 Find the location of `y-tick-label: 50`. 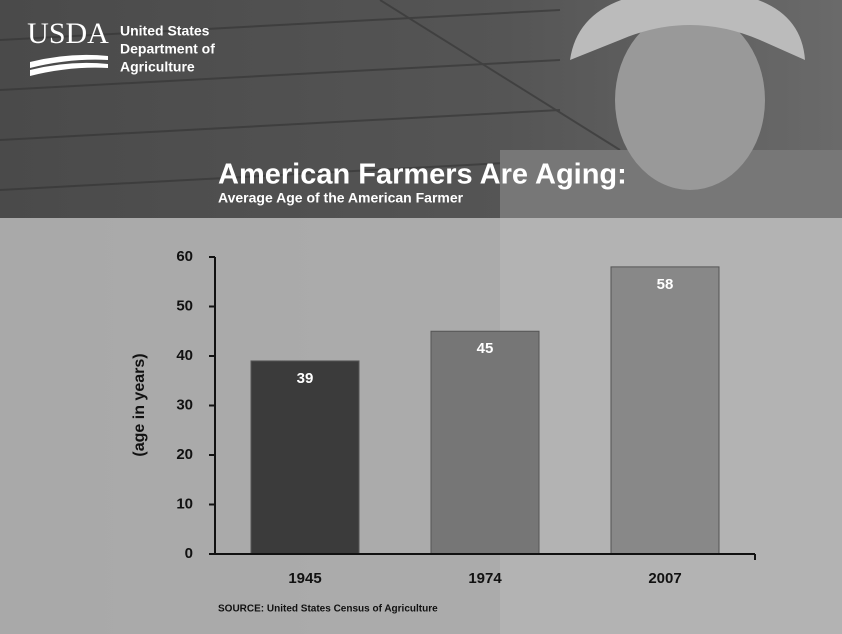

y-tick-label: 50 is located at coordinates (184, 305).